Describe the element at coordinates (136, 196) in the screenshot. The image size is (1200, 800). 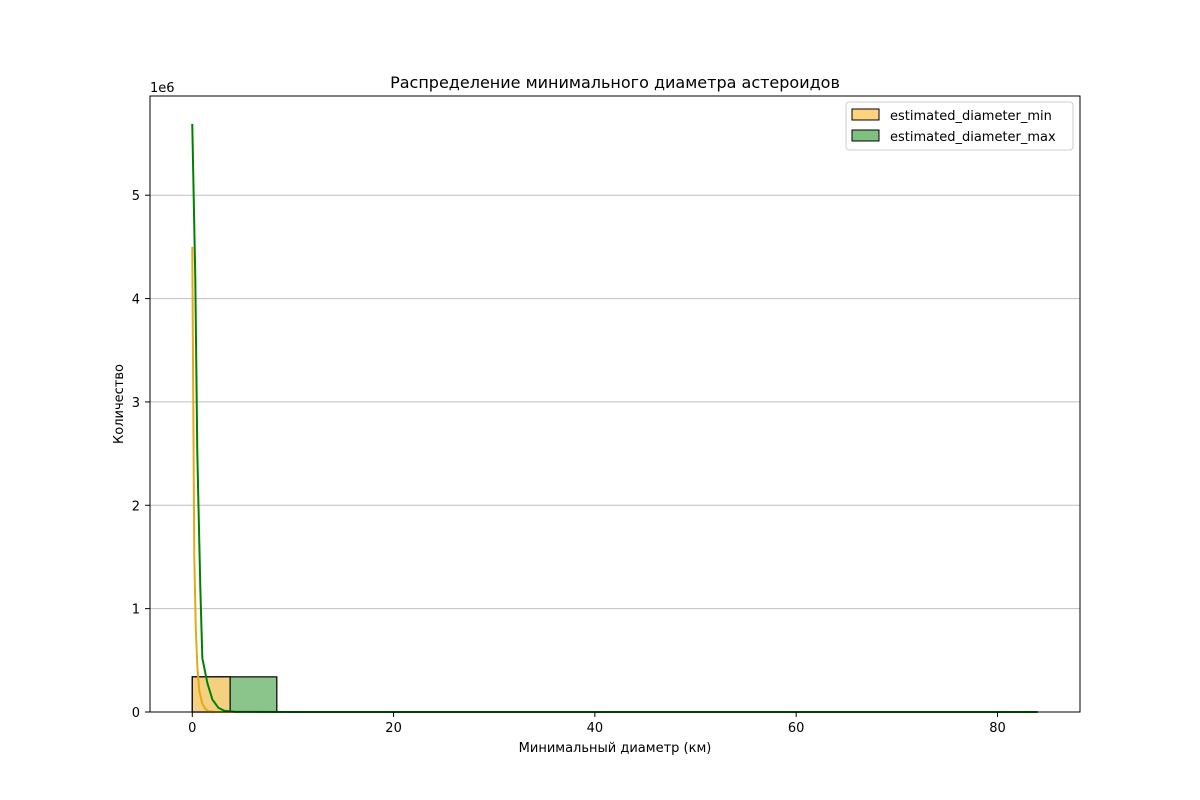
I see `y-tick-label: 5` at that location.